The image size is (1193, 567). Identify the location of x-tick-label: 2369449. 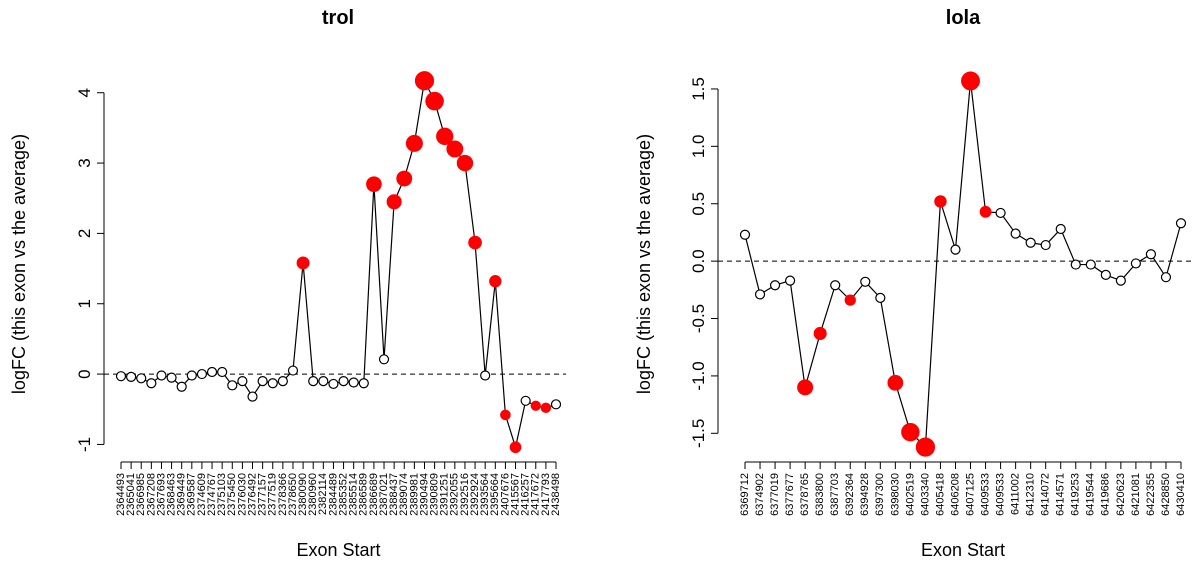
(182, 494).